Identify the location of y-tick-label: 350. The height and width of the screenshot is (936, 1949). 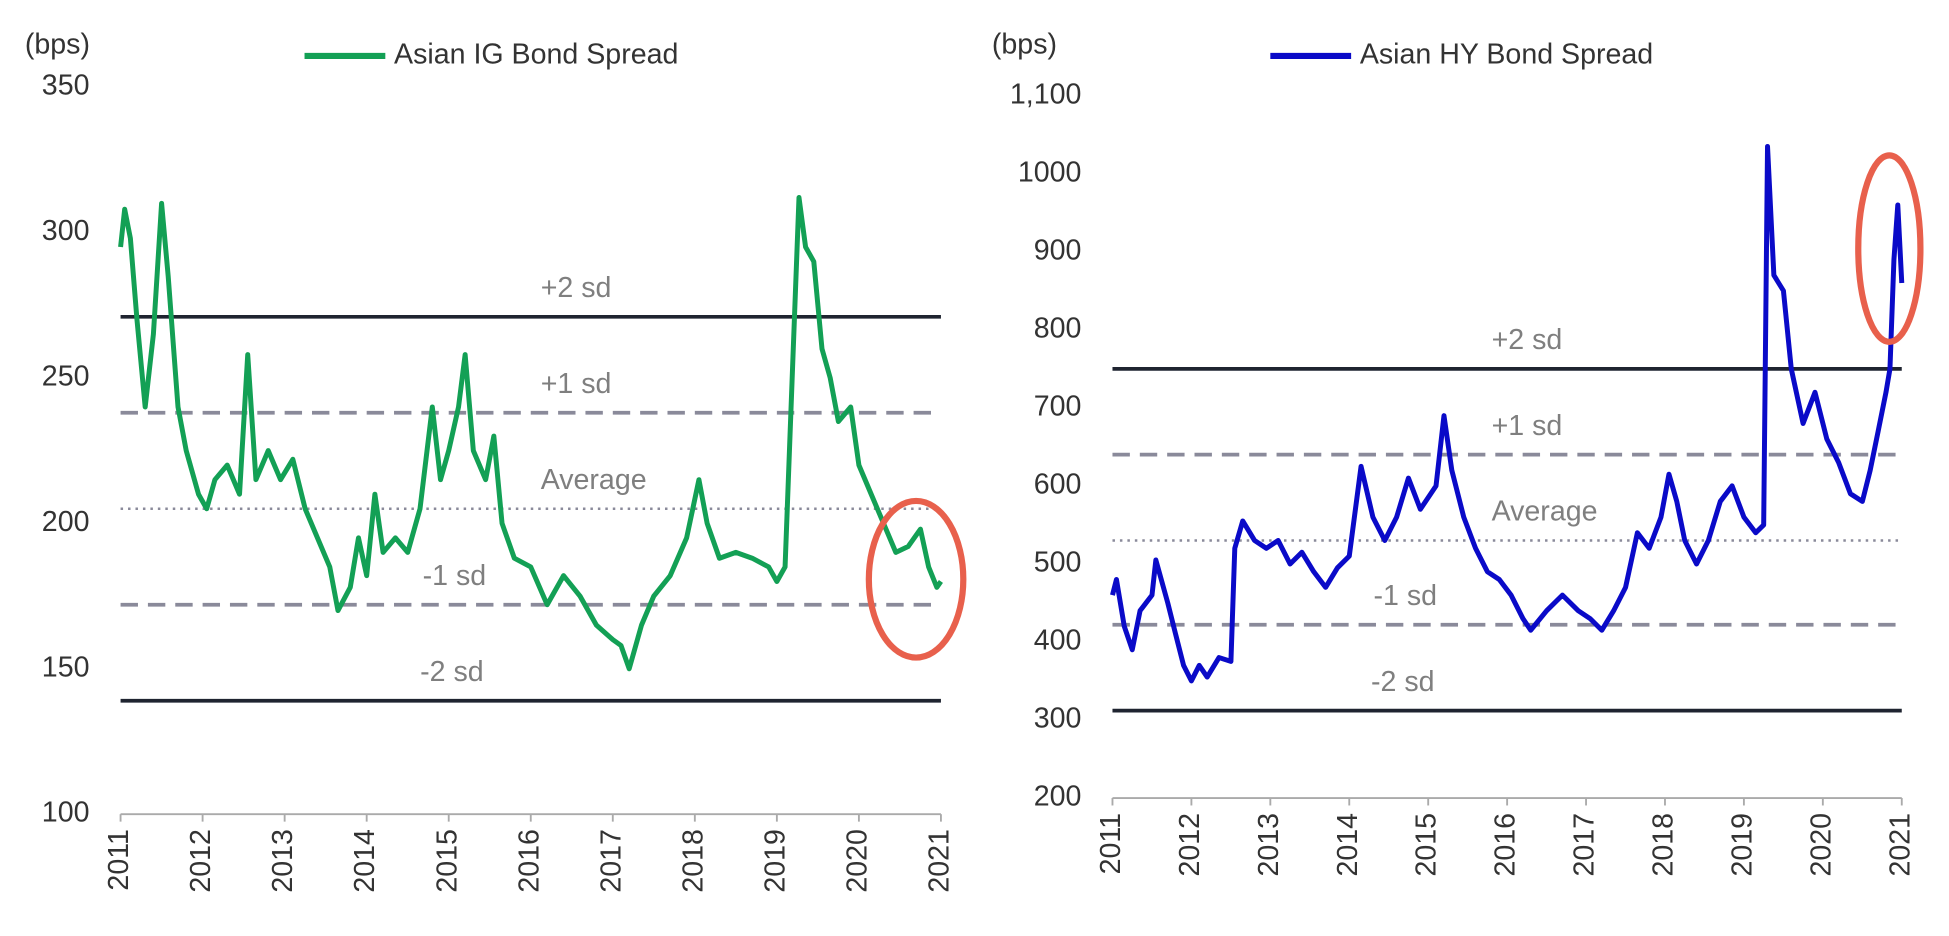
(66, 86).